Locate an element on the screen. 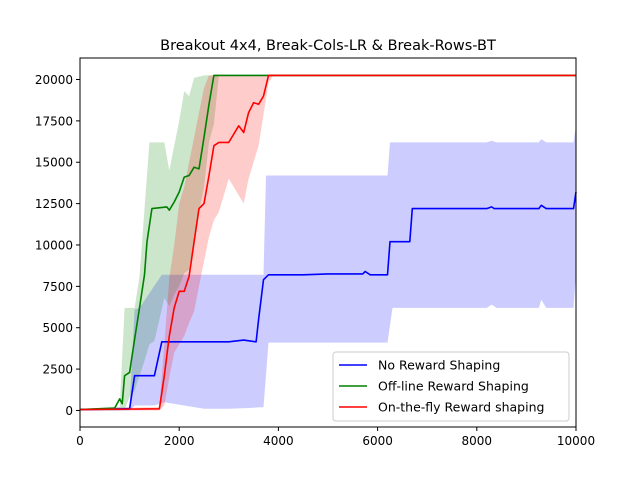 The width and height of the screenshot is (640, 480). y-tick-label: 0 is located at coordinates (69, 411).